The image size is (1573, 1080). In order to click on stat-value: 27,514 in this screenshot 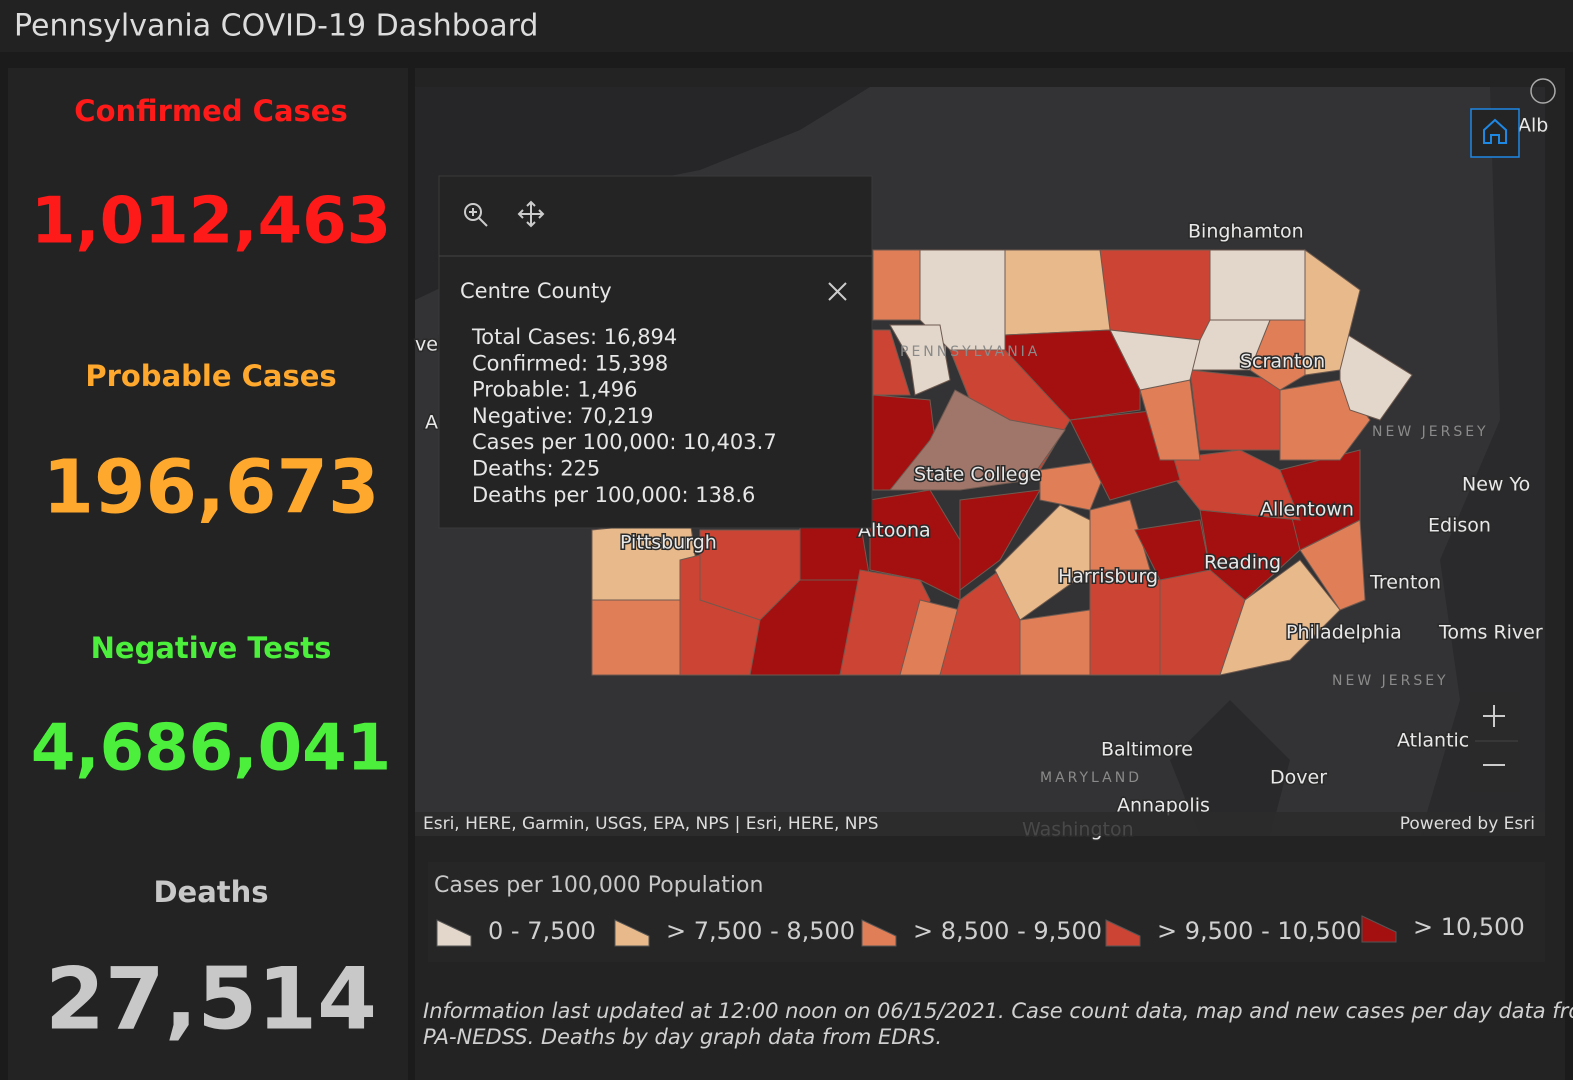, I will do `click(211, 999)`.